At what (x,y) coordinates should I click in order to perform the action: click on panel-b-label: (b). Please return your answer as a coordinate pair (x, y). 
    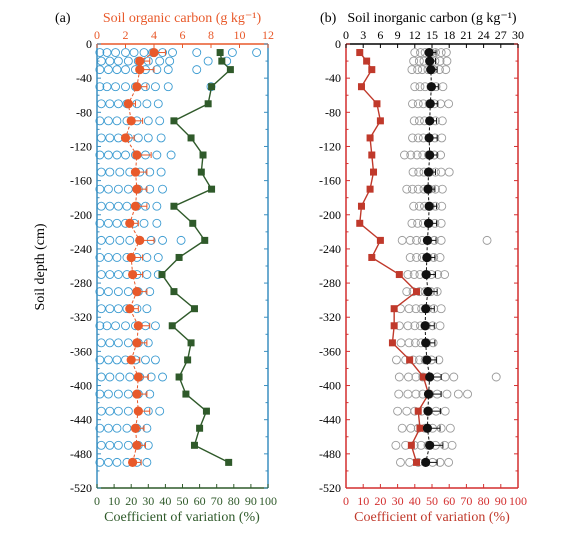
    Looking at the image, I should click on (328, 18).